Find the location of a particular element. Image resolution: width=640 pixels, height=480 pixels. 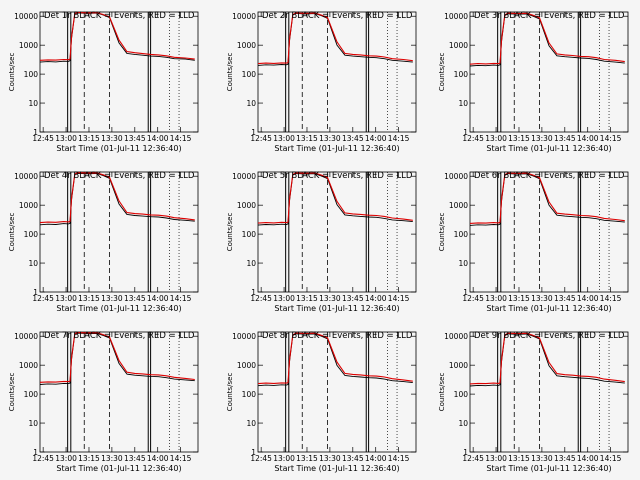

panel-title: Det 6r BLACK = Events, RED = LLD is located at coordinates (549, 176).